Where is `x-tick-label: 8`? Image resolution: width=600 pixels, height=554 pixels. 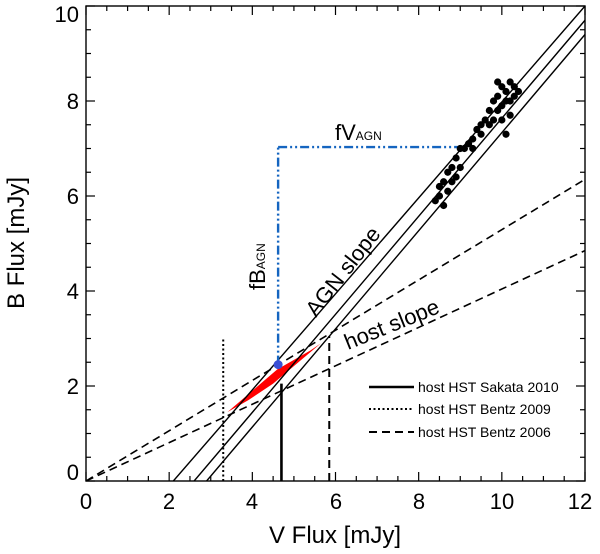 x-tick-label: 8 is located at coordinates (419, 501).